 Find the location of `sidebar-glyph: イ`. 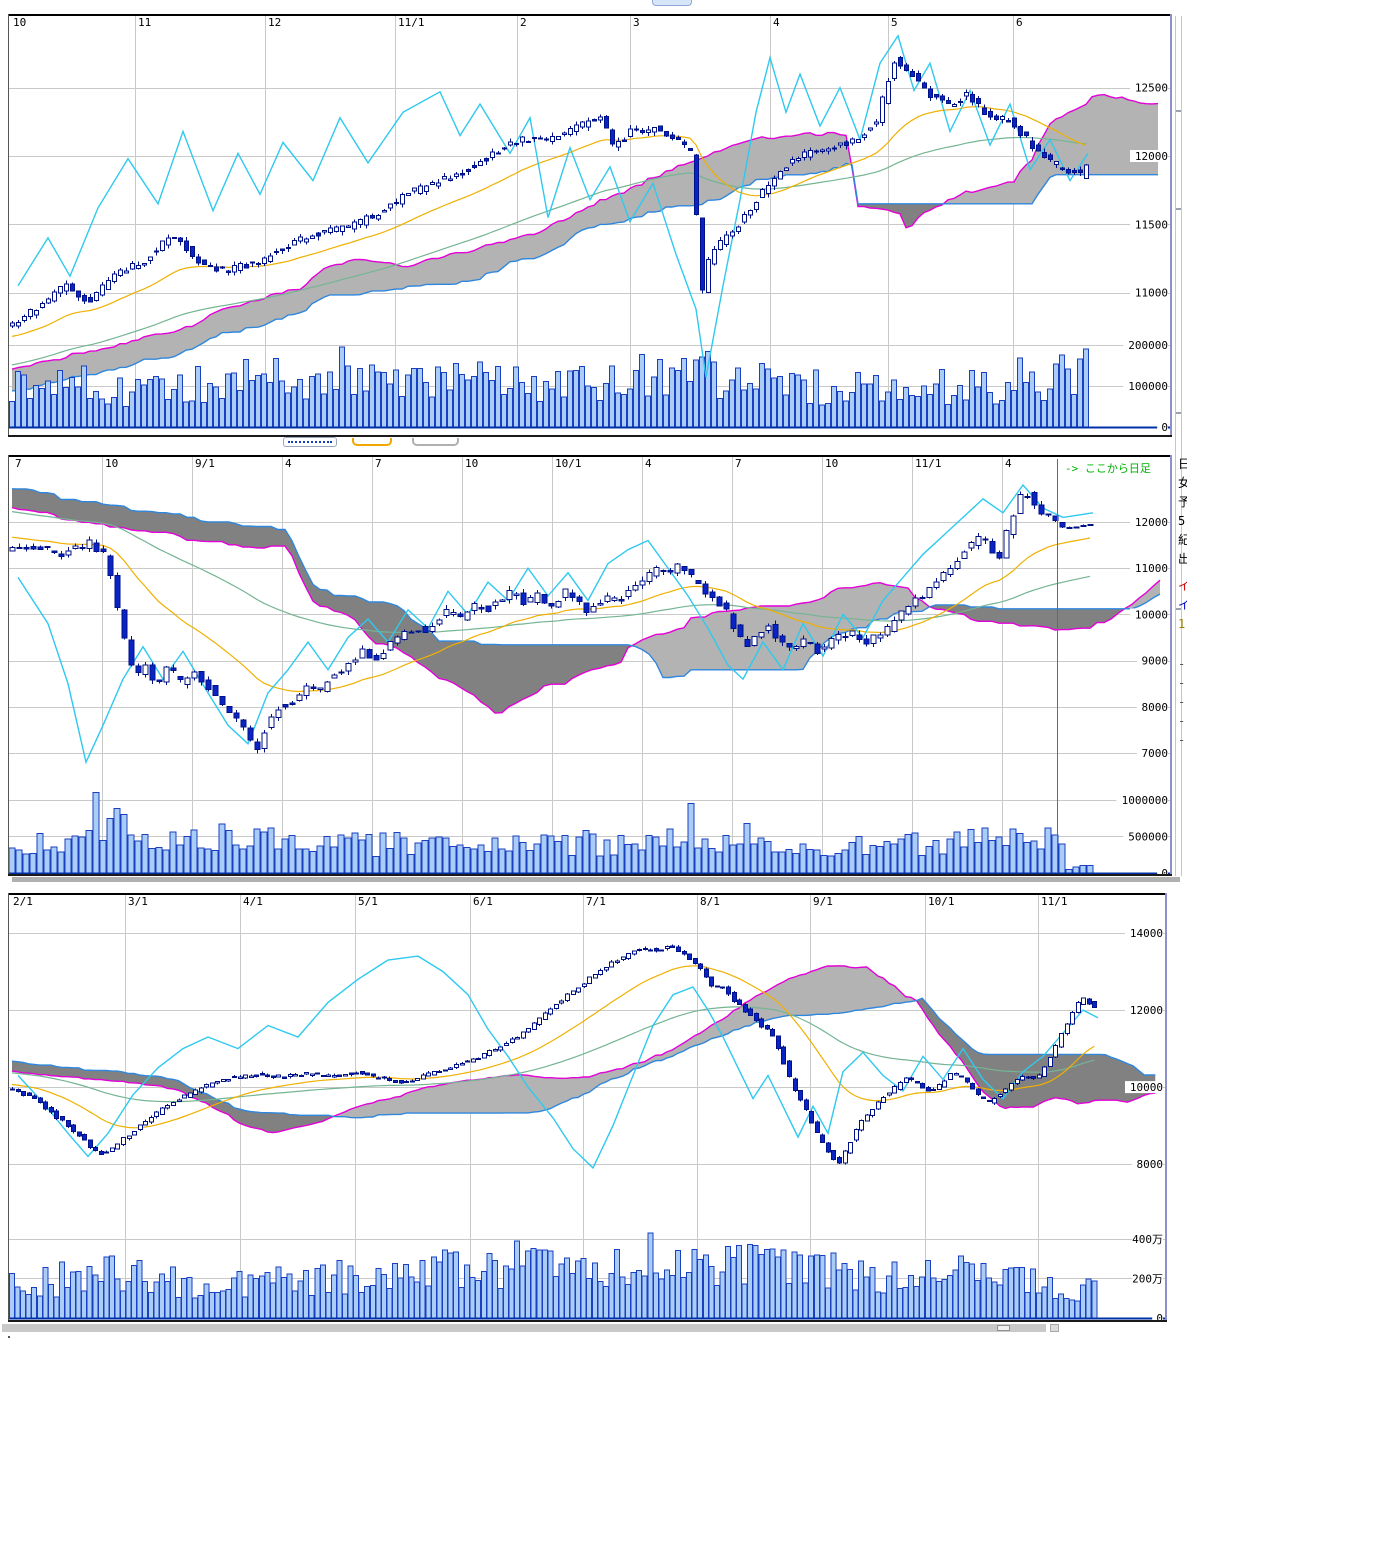

sidebar-glyph: イ is located at coordinates (1182, 586).